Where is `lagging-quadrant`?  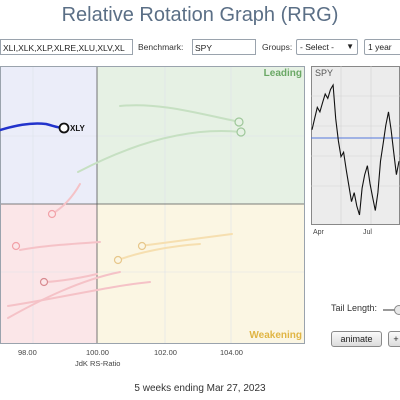
lagging-quadrant is located at coordinates (48, 274).